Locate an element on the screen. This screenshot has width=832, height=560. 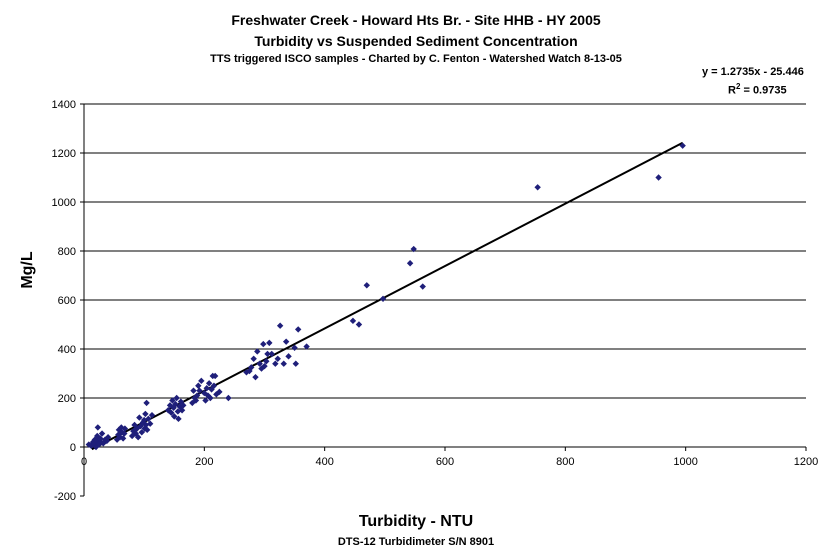
y-tick-label: 0 is located at coordinates (73, 448).